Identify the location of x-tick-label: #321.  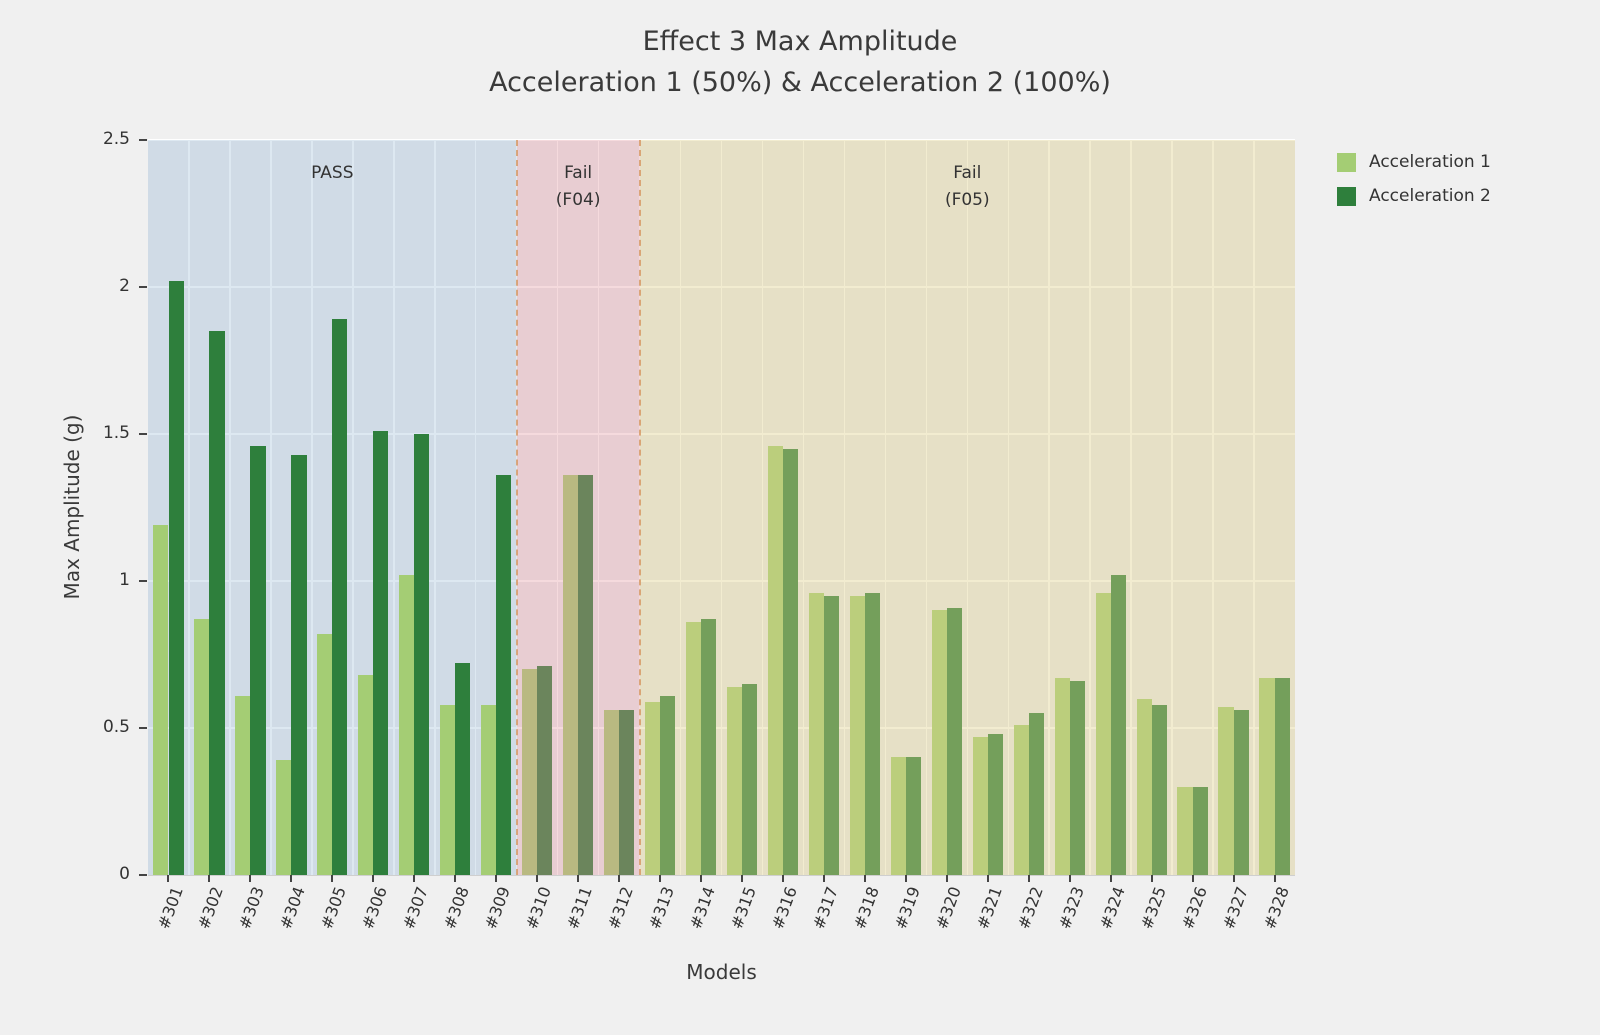
(989, 908).